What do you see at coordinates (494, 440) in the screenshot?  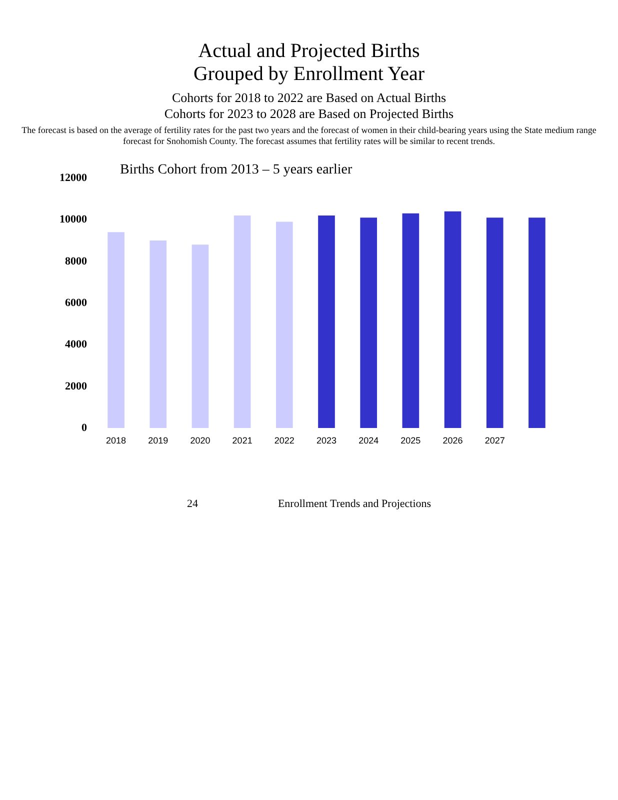 I see `x-tick-label: 2027` at bounding box center [494, 440].